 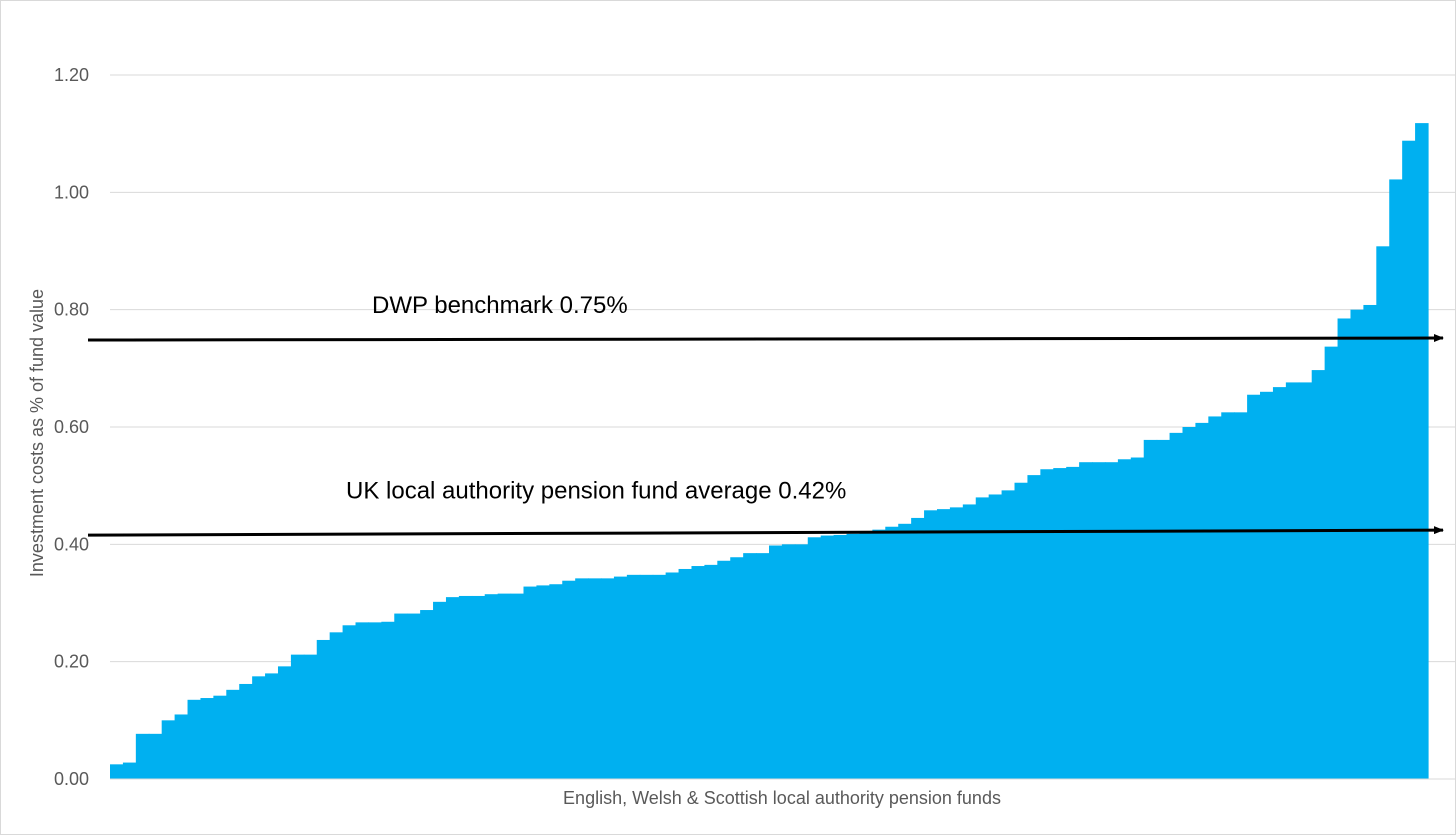 I want to click on y-tick-label: 0.80, so click(x=71, y=310).